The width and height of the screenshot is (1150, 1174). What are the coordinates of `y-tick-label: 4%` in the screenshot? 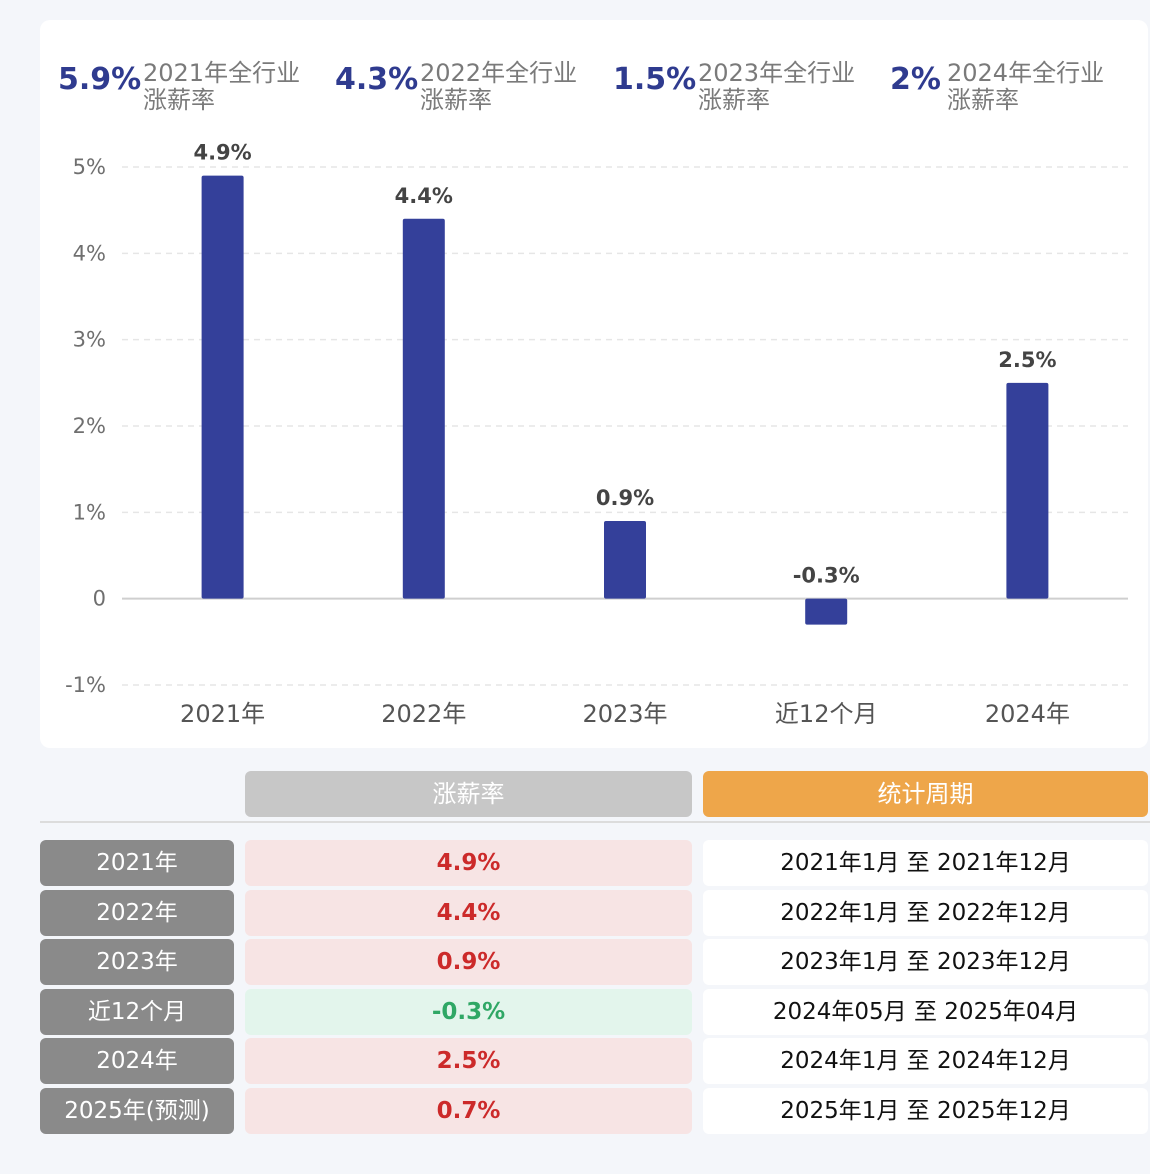 It's located at (89, 253).